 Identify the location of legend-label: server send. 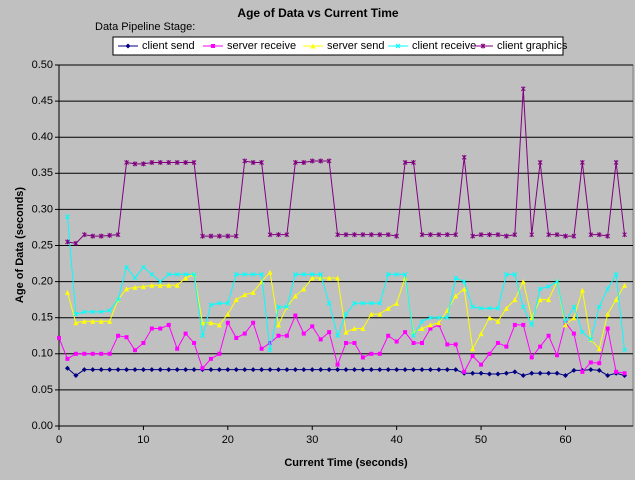
(355, 46).